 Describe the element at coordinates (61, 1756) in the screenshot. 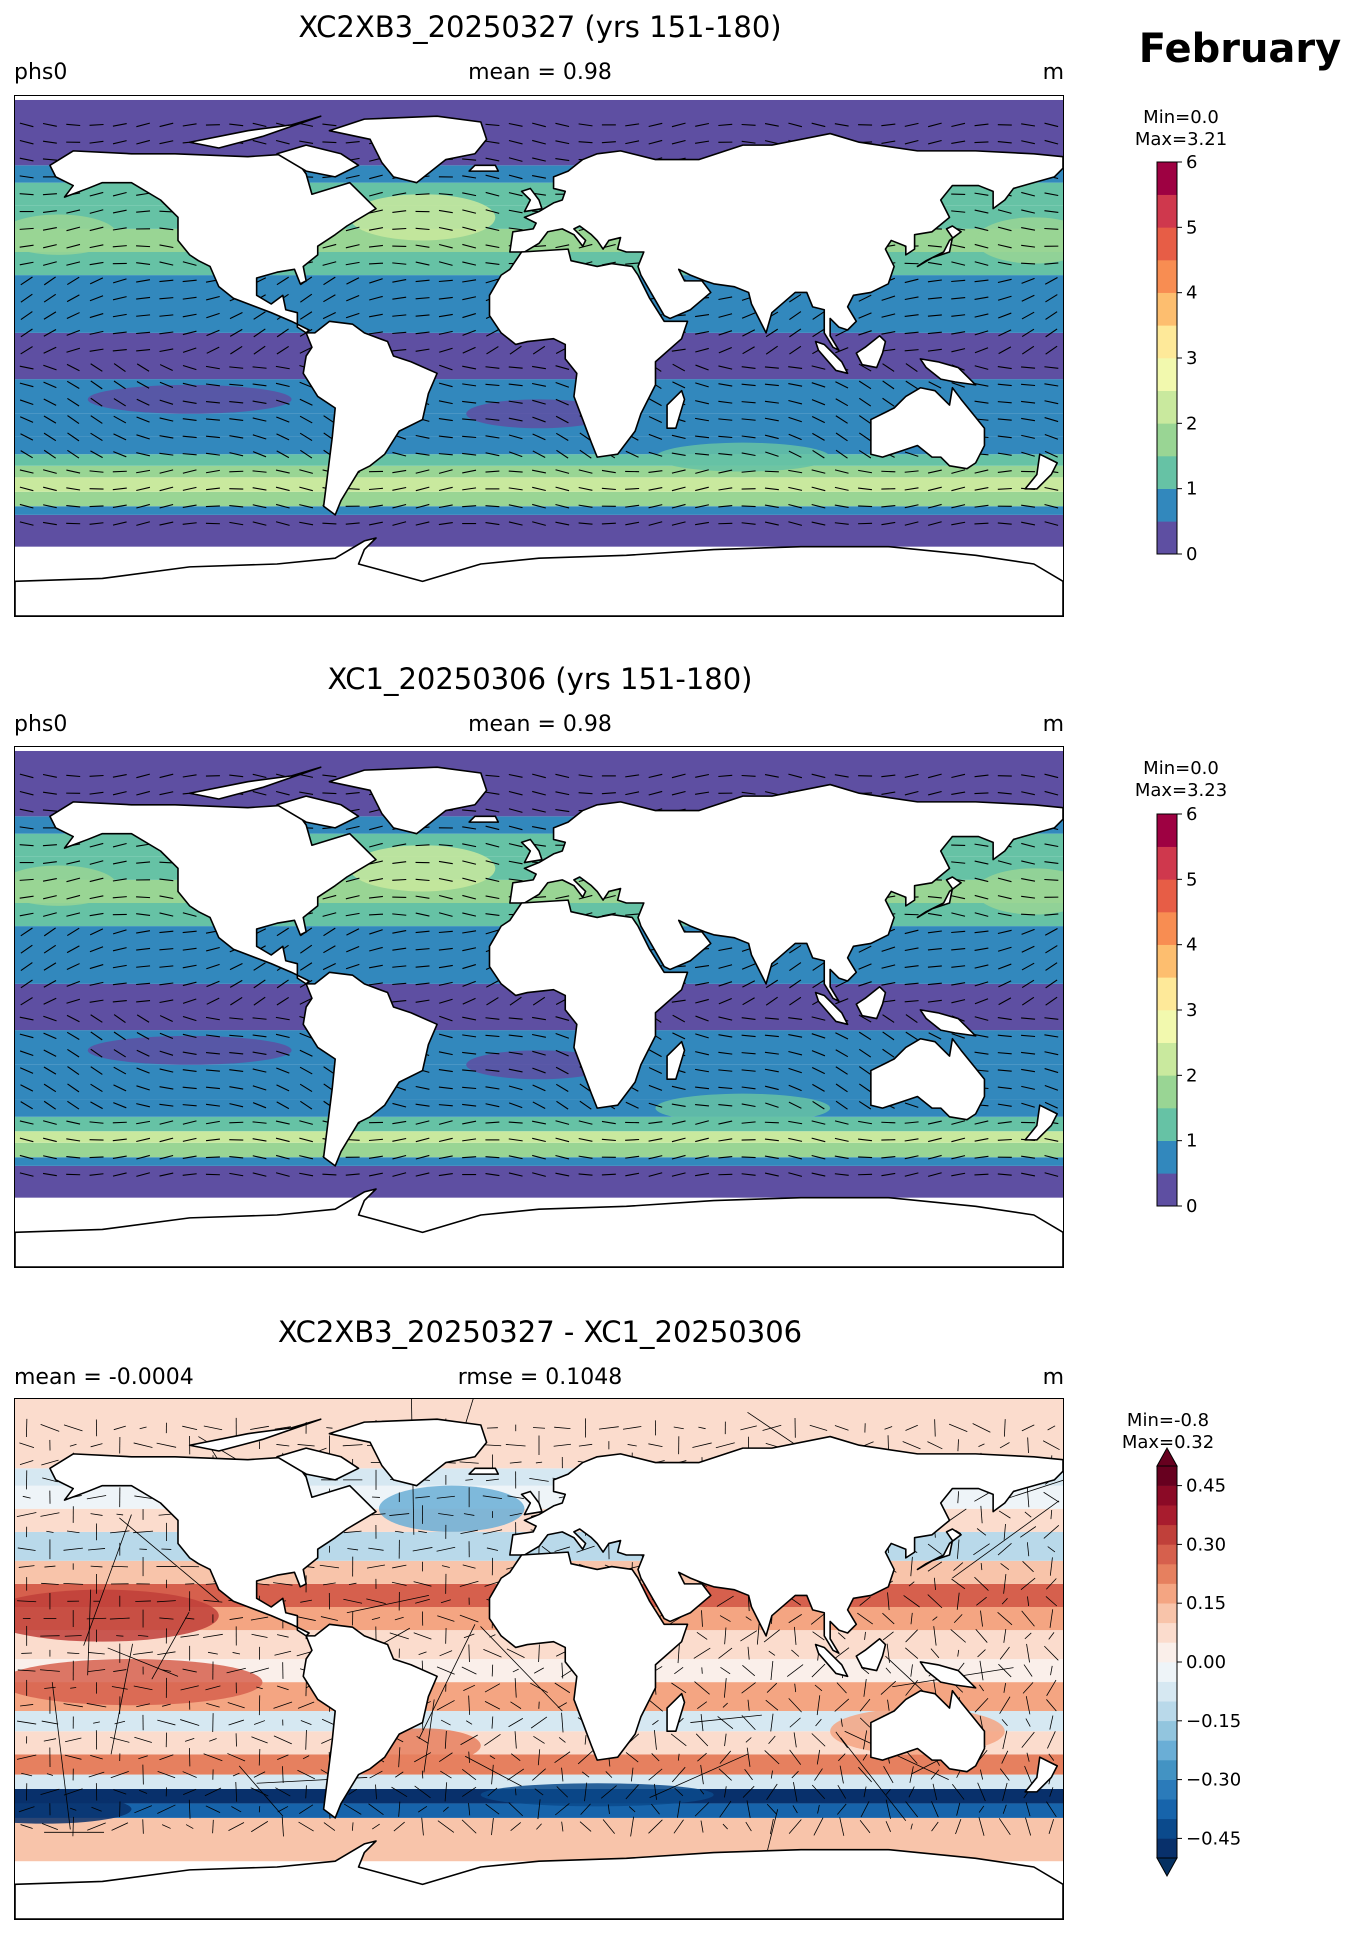

I see `vector-arrow-long` at that location.